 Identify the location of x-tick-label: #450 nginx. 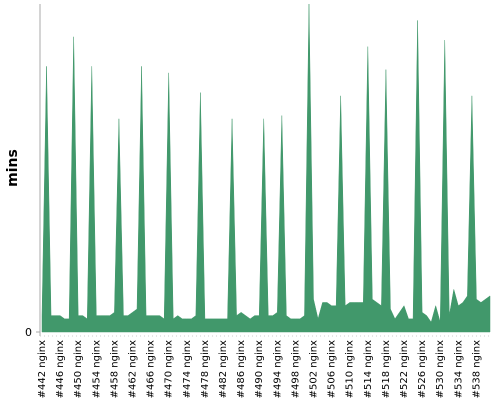
(78, 369).